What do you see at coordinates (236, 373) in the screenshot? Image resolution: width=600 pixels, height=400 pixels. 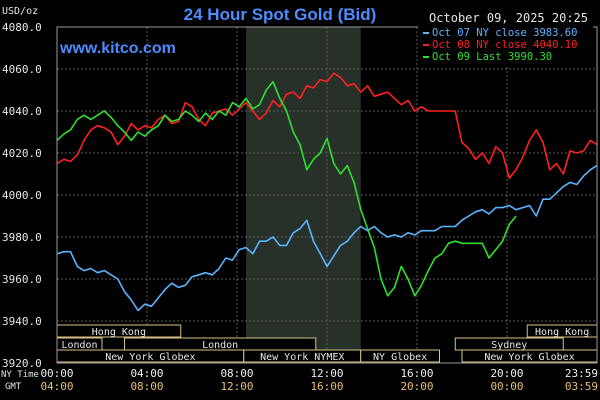 I see `x-tick-label: 08:00` at bounding box center [236, 373].